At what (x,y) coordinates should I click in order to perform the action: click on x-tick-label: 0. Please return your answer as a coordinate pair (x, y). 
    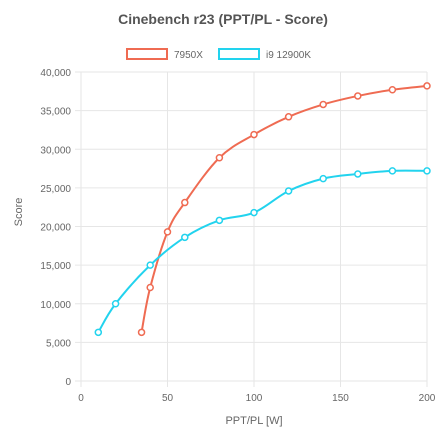
    Looking at the image, I should click on (81, 398).